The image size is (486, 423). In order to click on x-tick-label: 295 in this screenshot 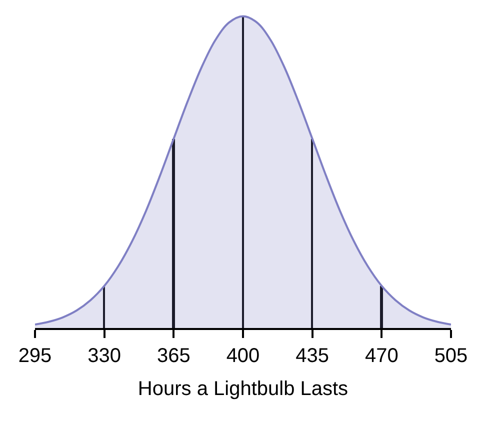, I will do `click(35, 355)`.